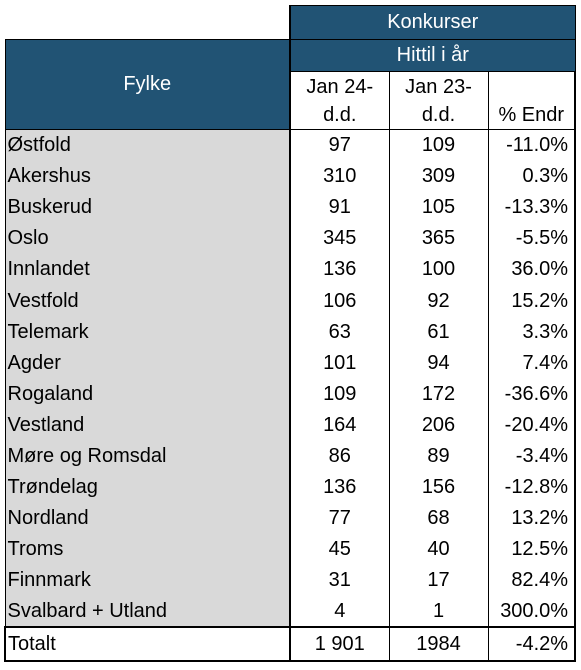 The image size is (581, 670). What do you see at coordinates (147, 644) in the screenshot?
I see `total-label: Totalt` at bounding box center [147, 644].